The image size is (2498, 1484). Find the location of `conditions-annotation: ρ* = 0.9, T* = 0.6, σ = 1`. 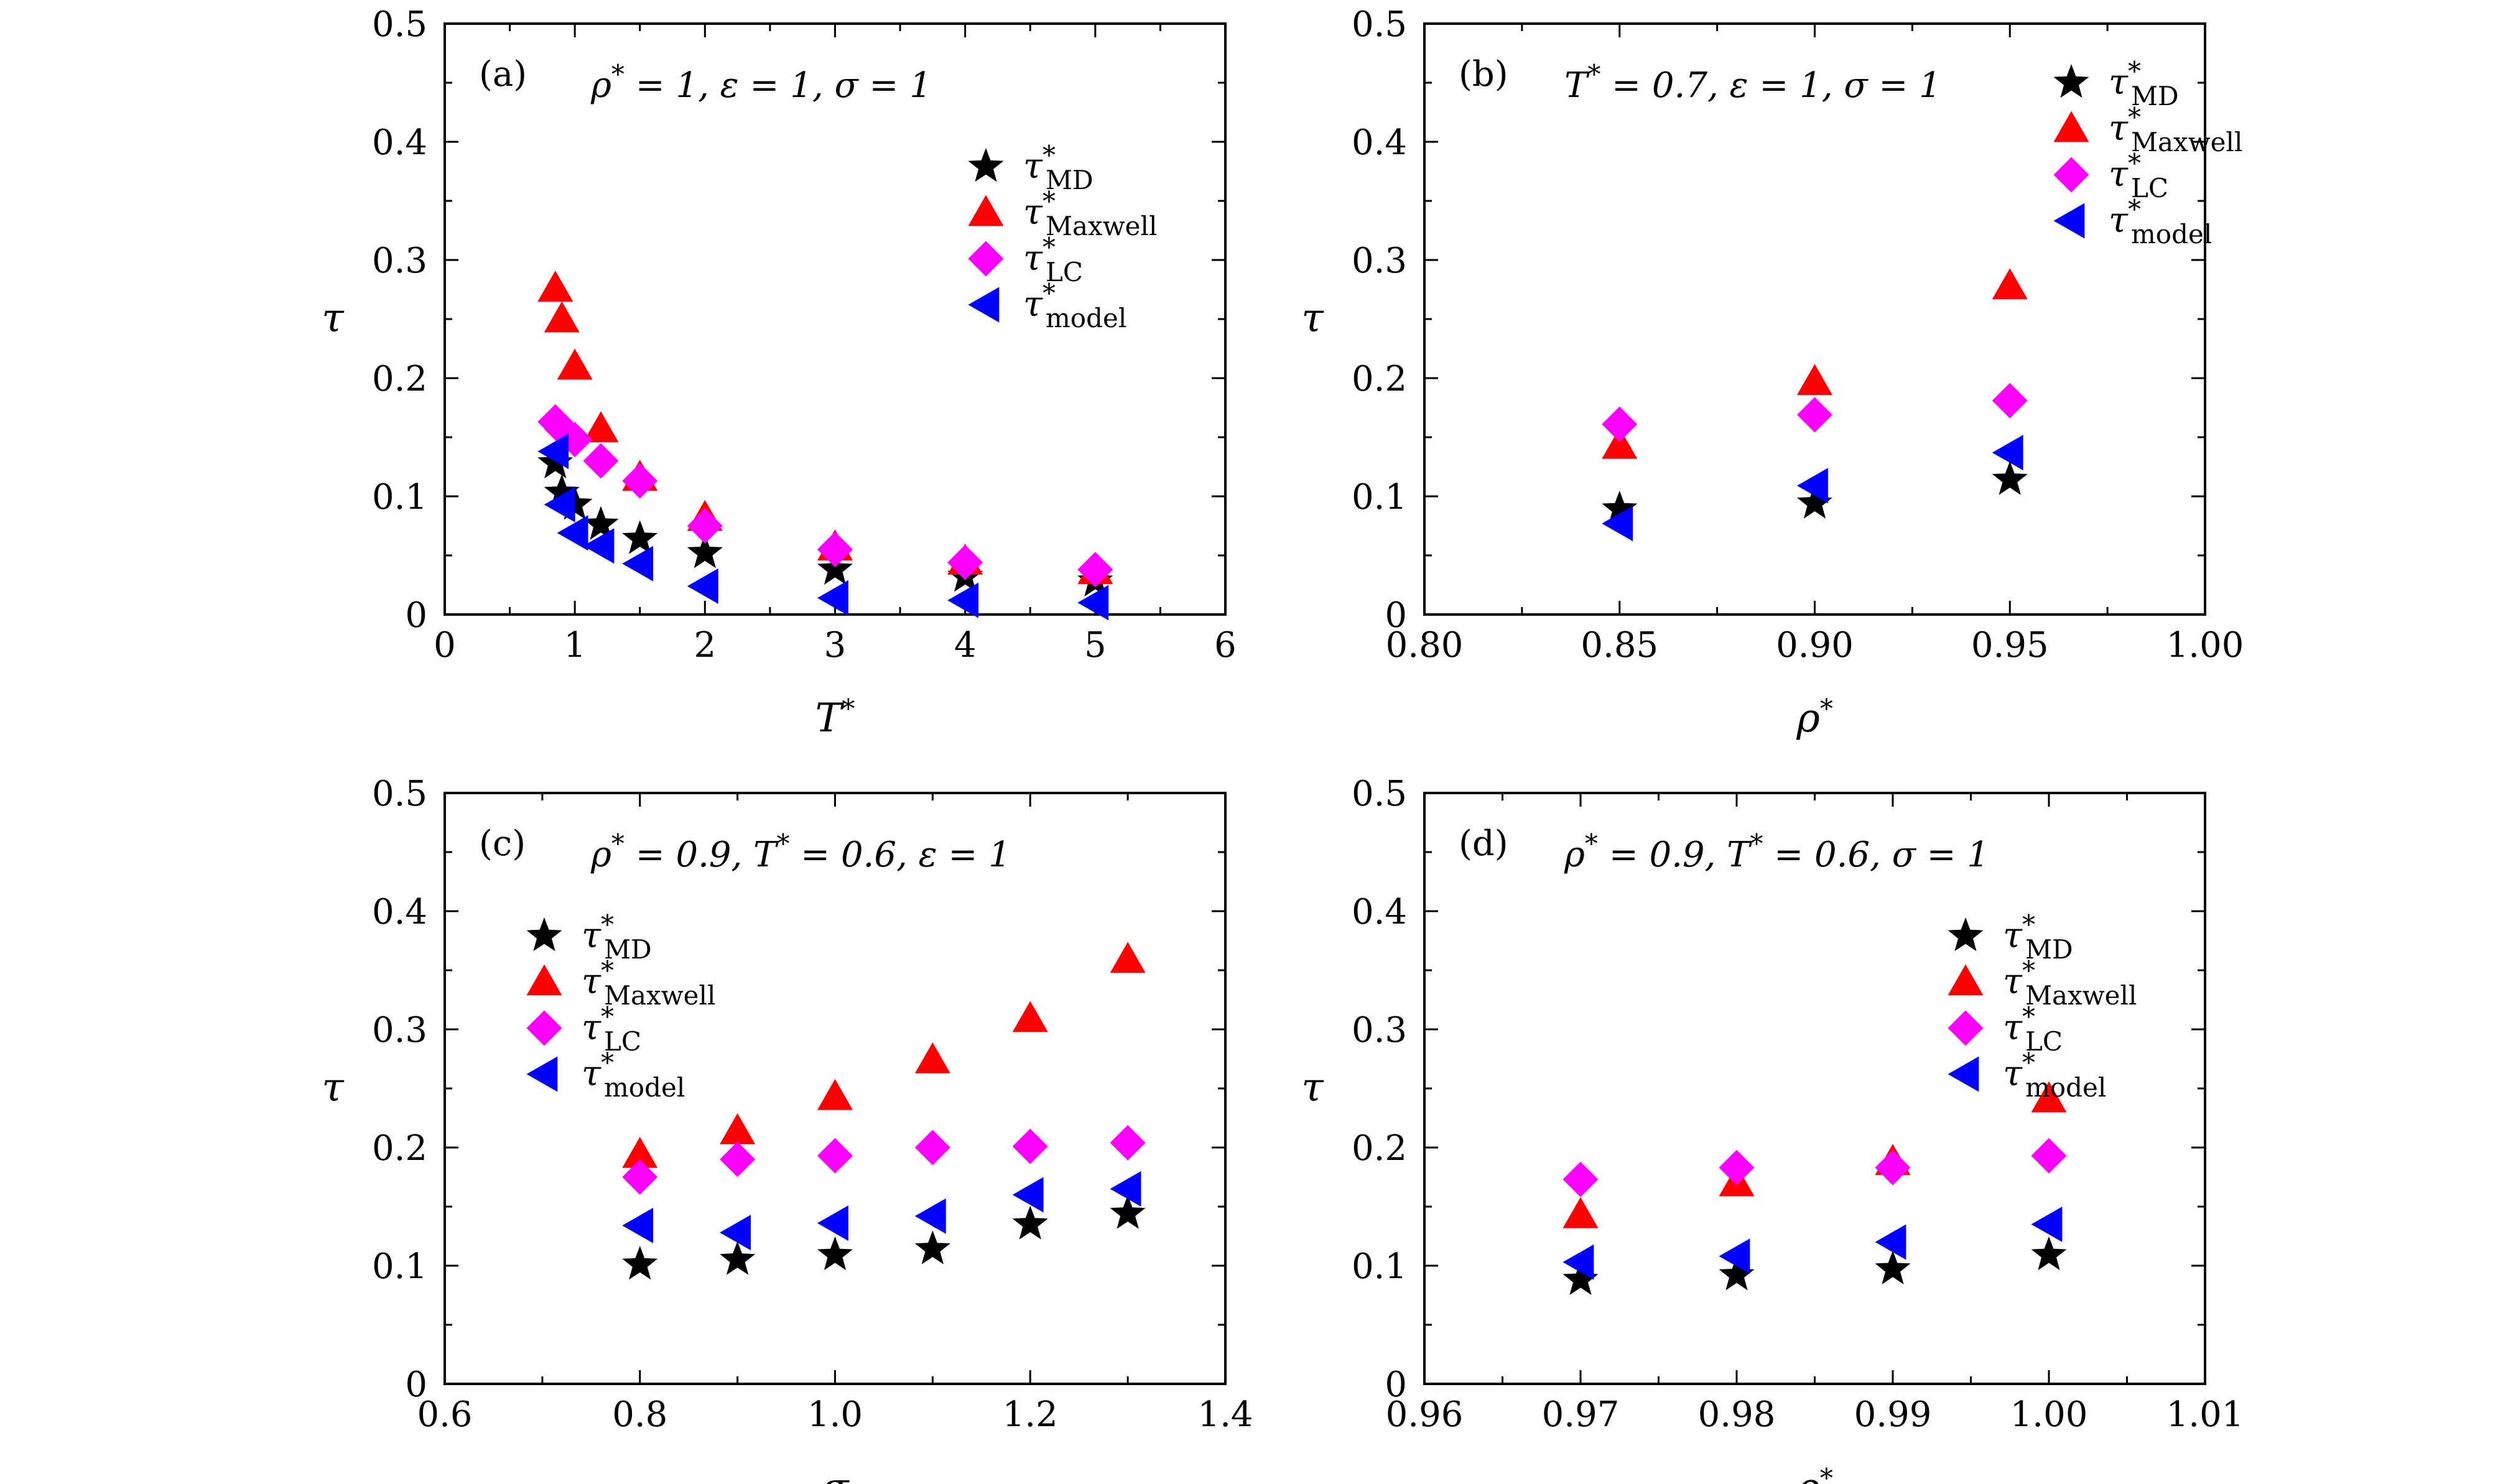

conditions-annotation: ρ* = 0.9, T* = 0.6, σ = 1 is located at coordinates (1777, 851).